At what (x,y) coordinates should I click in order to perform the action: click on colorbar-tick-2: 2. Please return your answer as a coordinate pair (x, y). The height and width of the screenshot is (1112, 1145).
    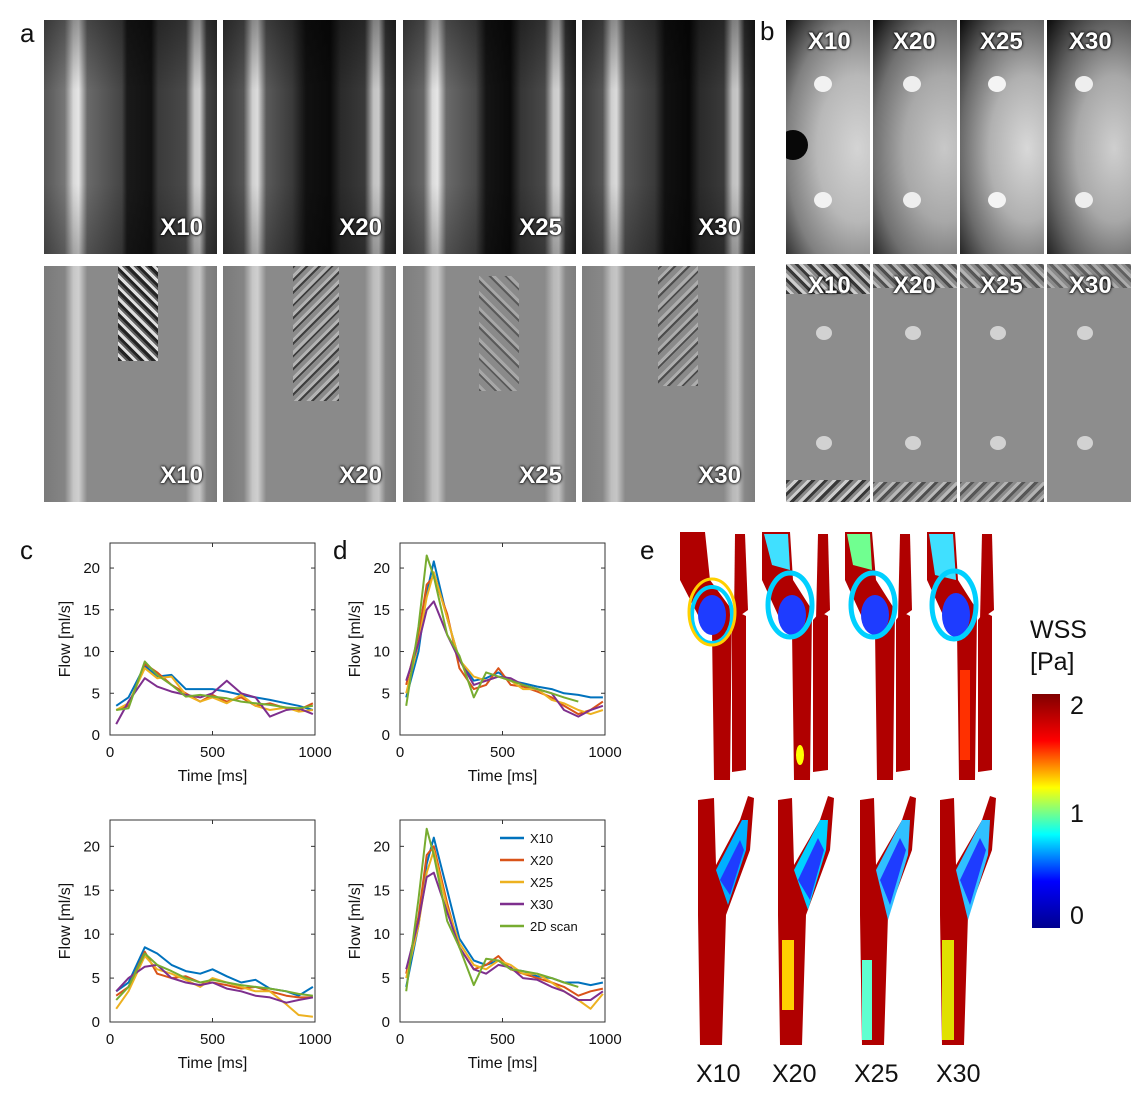
    Looking at the image, I should click on (1077, 706).